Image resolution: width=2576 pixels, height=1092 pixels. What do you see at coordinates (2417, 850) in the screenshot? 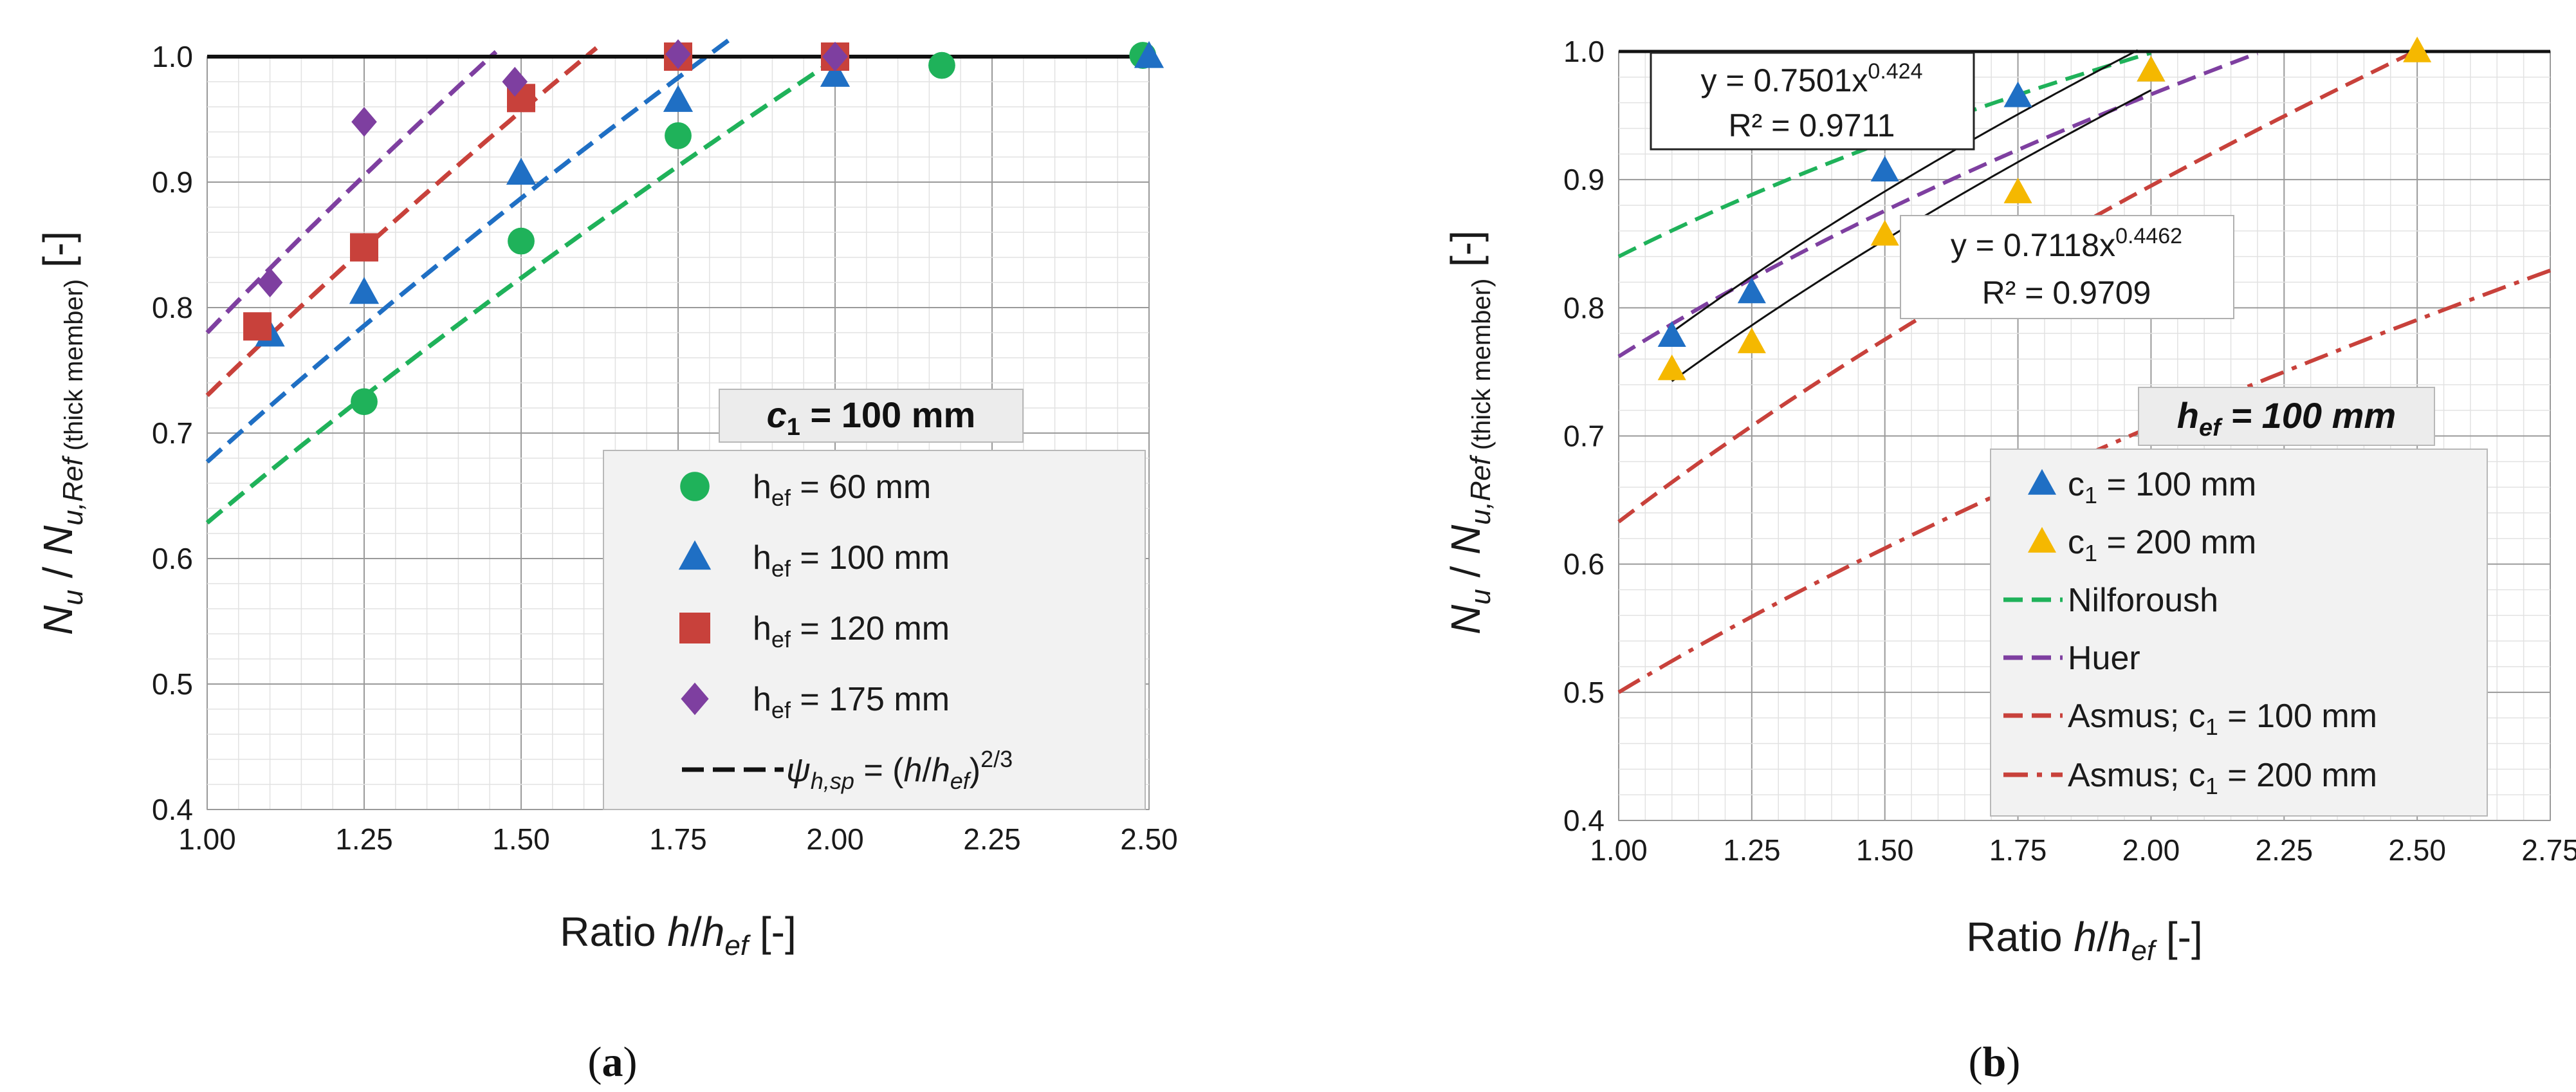
I see `x-tick-label: 2.50` at bounding box center [2417, 850].